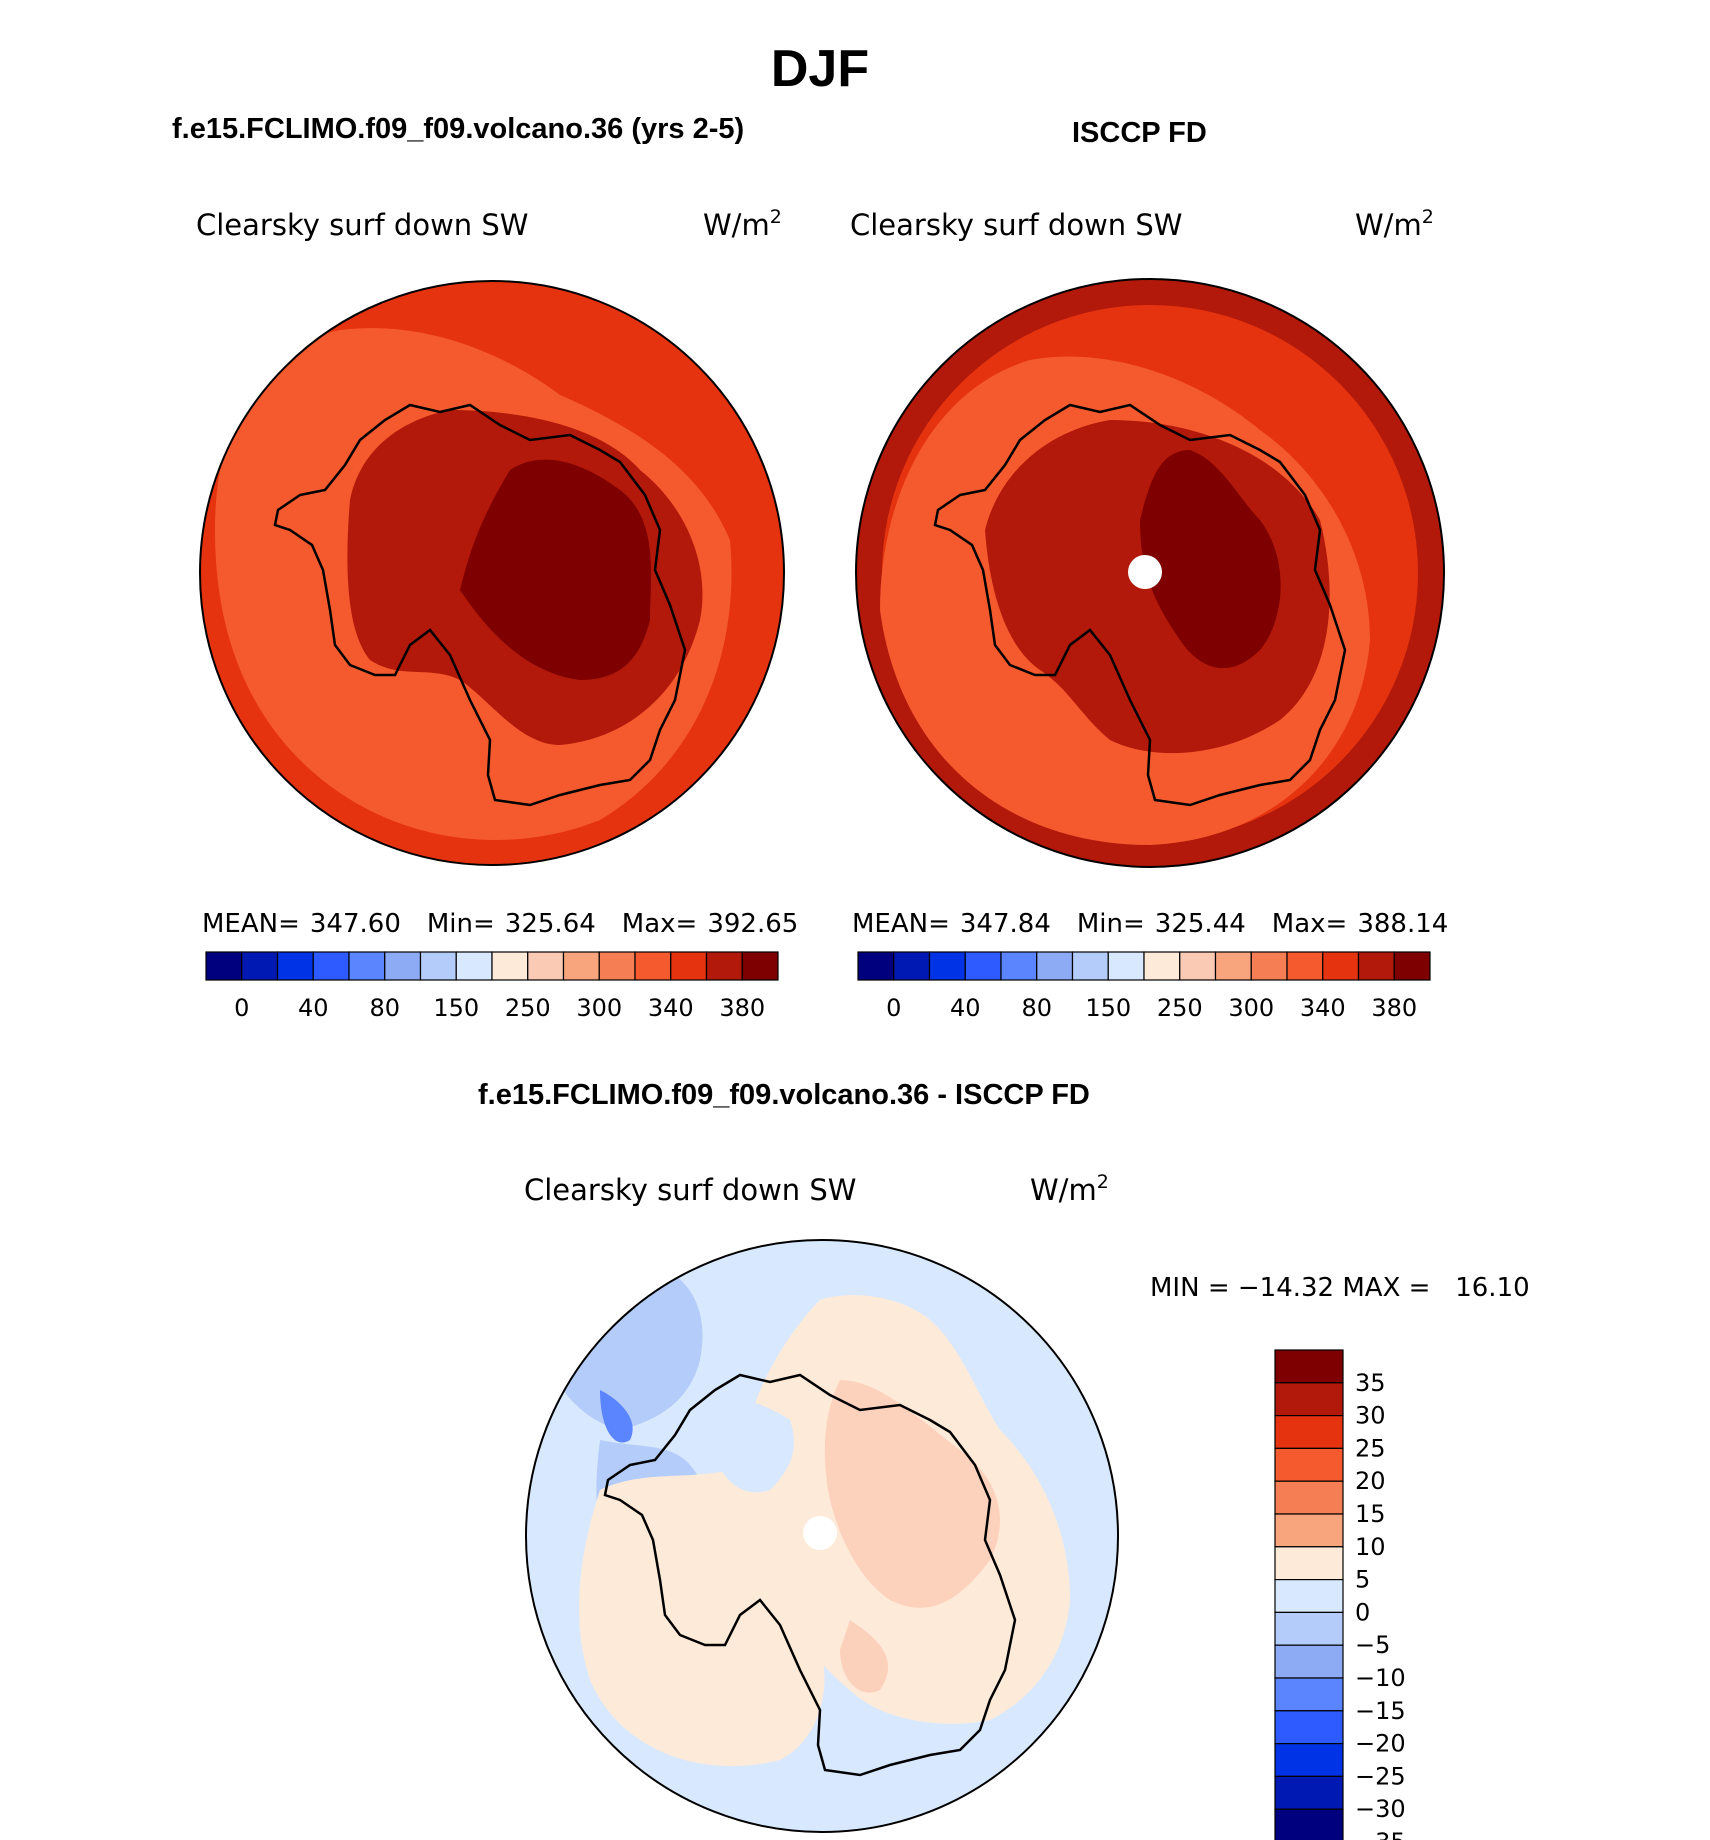  I want to click on model-units-label: W/m2, so click(742, 224).